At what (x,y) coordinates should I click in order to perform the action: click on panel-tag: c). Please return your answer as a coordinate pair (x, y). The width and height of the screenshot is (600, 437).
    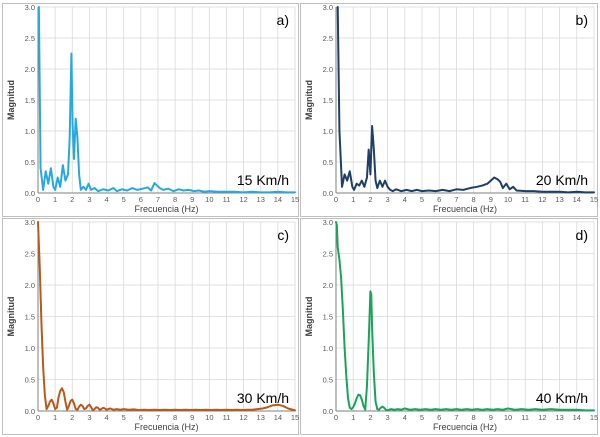
    Looking at the image, I should click on (283, 235).